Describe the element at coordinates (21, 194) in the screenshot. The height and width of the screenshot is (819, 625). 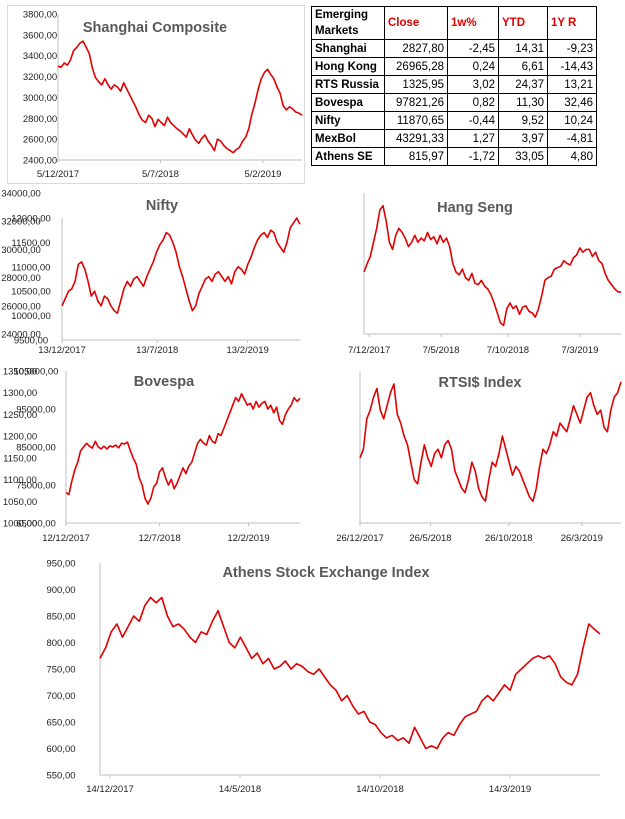
I see `hangseng-y-tick-label: 34000,00` at that location.